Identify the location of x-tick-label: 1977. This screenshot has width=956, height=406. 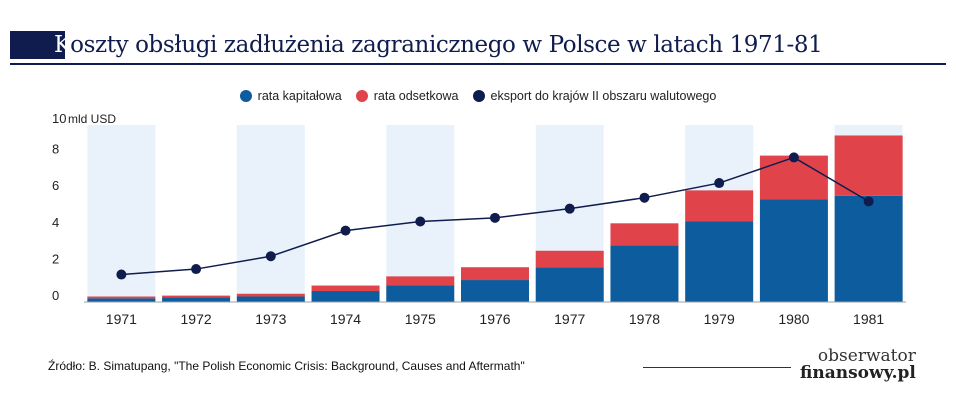
(569, 319).